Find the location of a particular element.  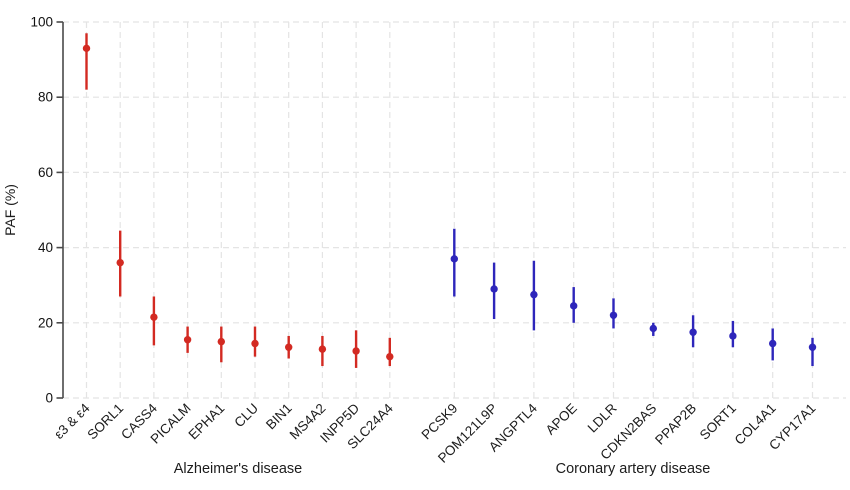

point-ldlr is located at coordinates (613, 315).